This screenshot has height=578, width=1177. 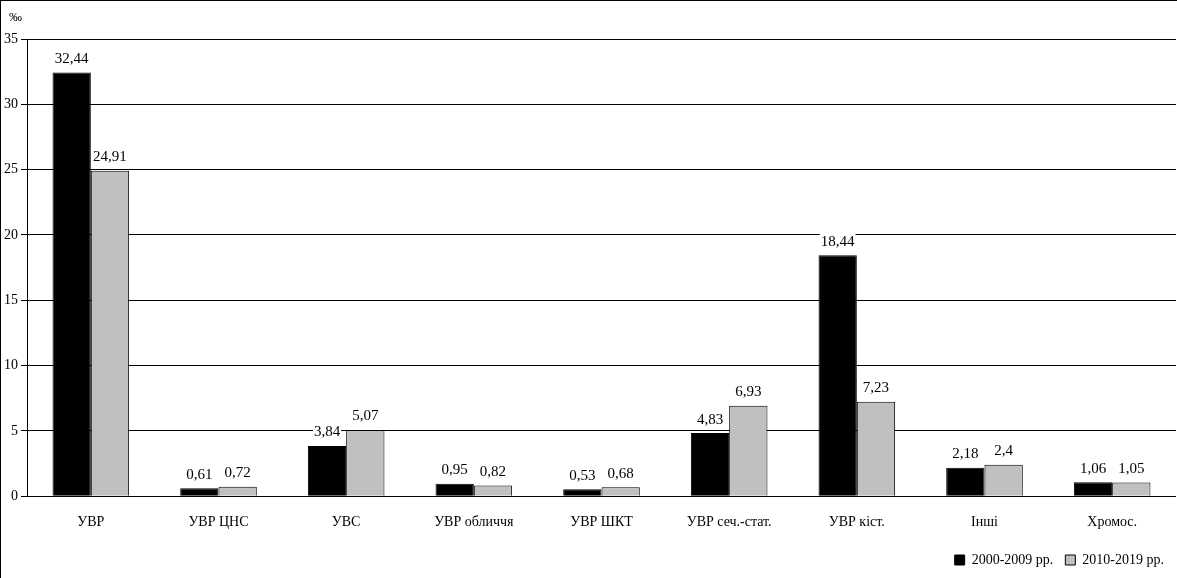 I want to click on x-tick-label: Хромос., so click(x=1112, y=522).